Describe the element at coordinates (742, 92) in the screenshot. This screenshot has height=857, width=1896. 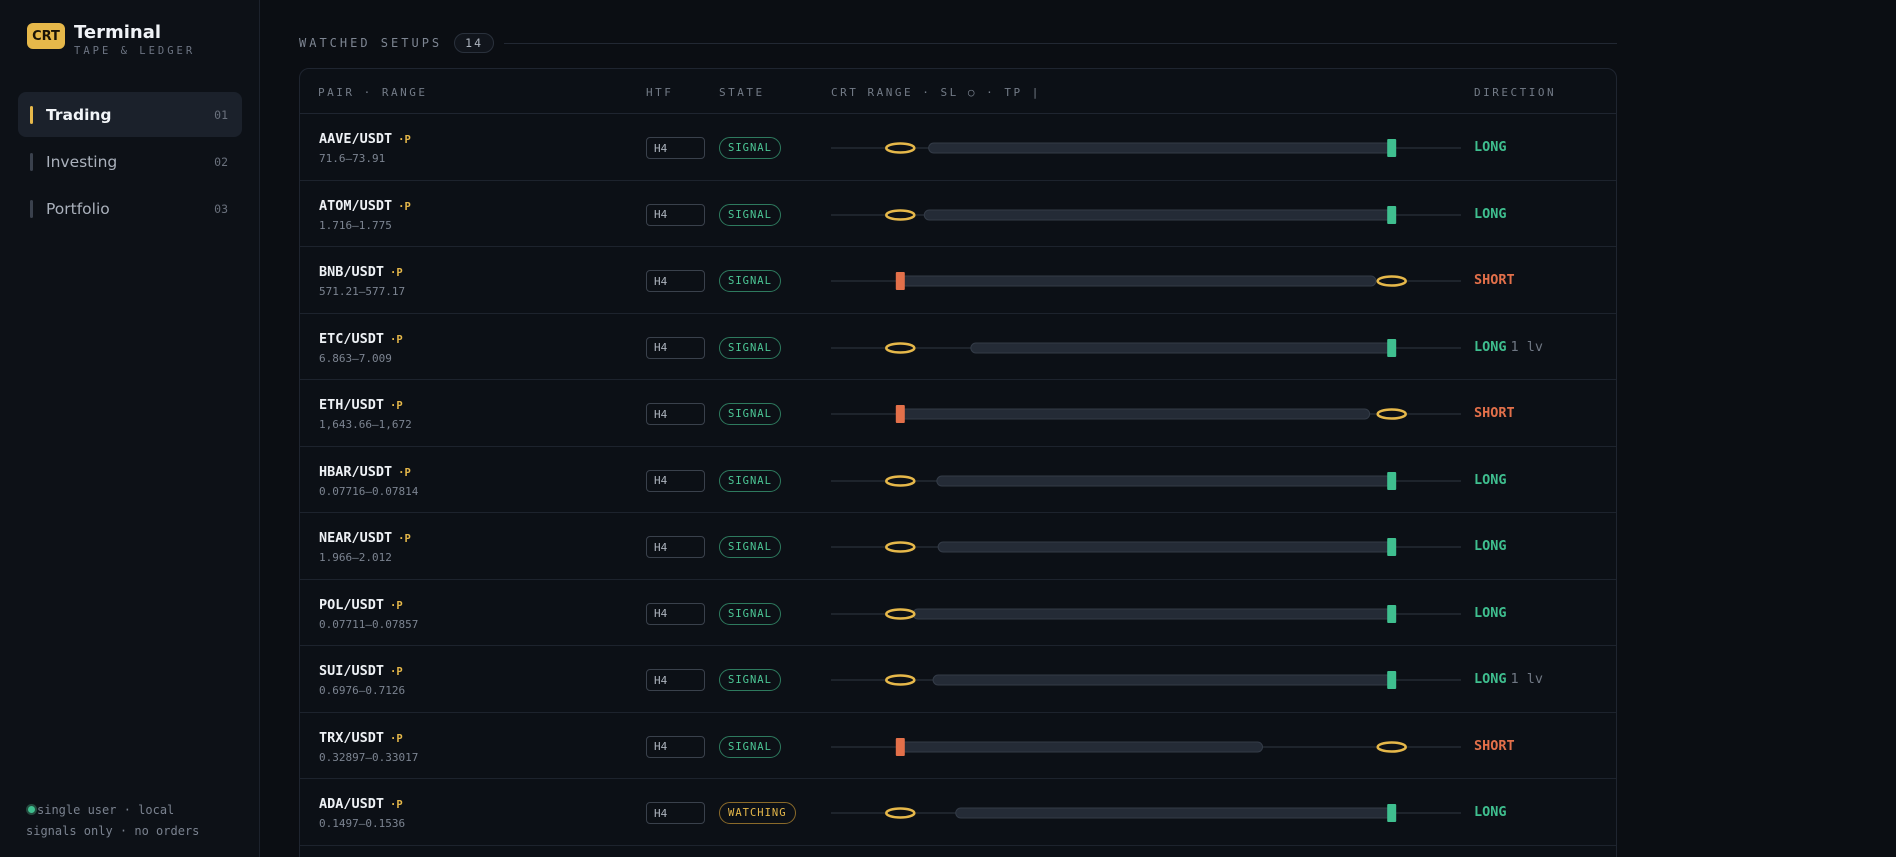
I see `col-state: STATE` at that location.